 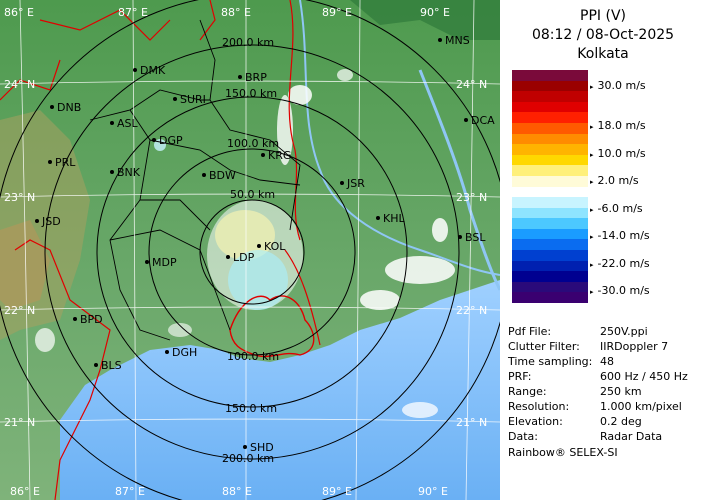 I want to click on city-asl: ASL, so click(x=124, y=123).